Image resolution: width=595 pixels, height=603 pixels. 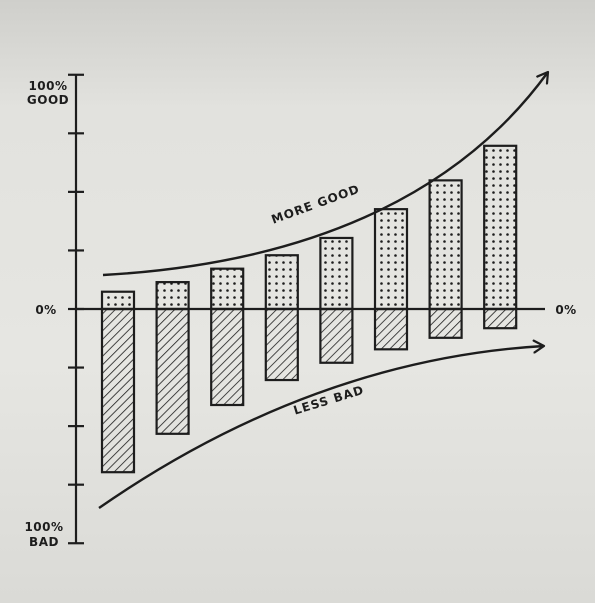 I want to click on y-bottom-label-line1: 100%, so click(x=43, y=527).